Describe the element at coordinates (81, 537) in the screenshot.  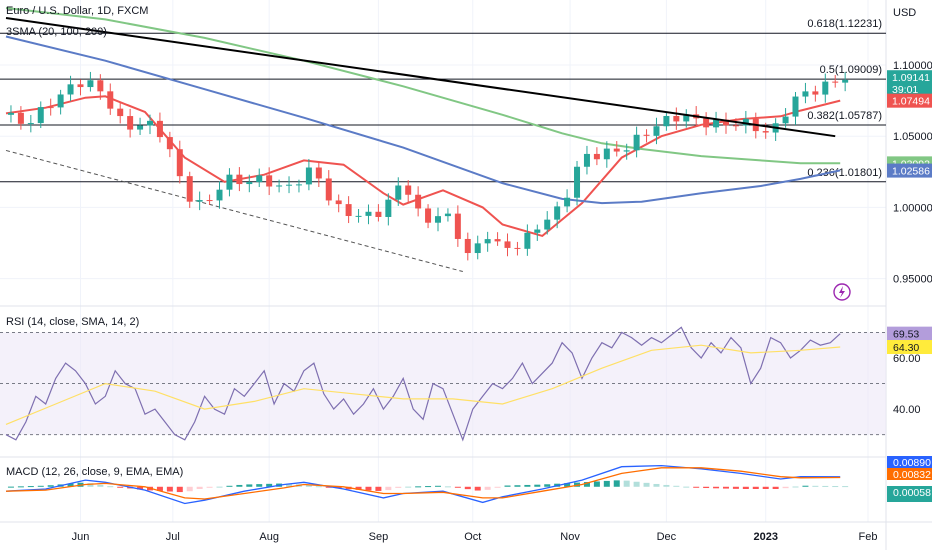
I see `x-tick-label: Jun` at that location.